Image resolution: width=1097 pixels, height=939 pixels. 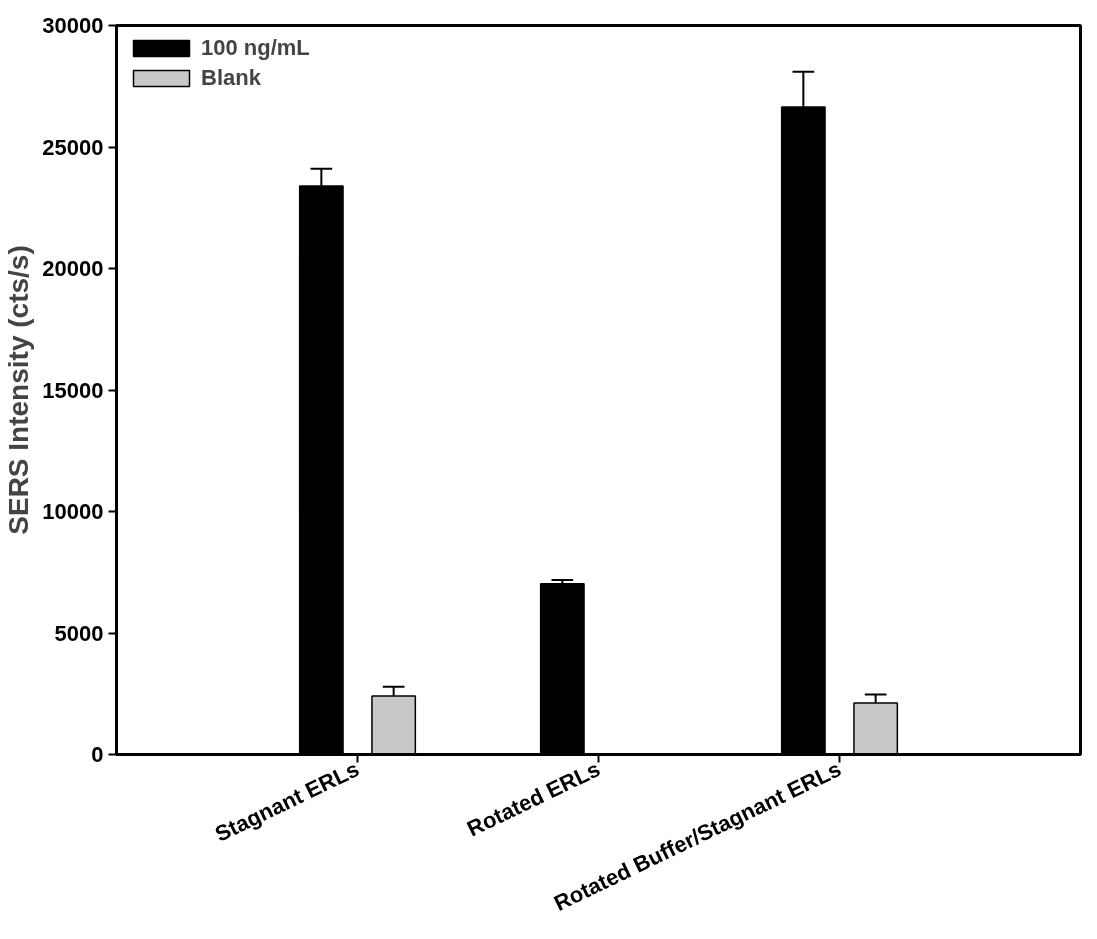 What do you see at coordinates (73, 390) in the screenshot?
I see `y-tick-label: 15000` at bounding box center [73, 390].